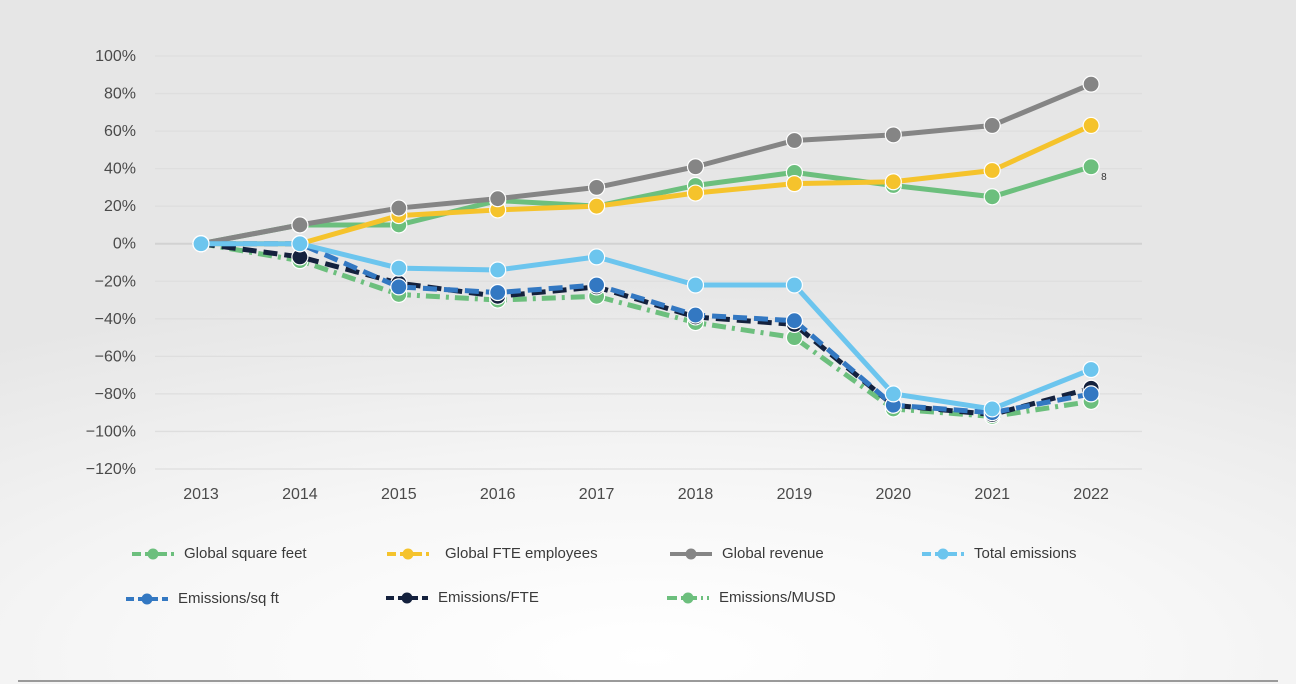  Describe the element at coordinates (201, 494) in the screenshot. I see `x-tick-label: 2013` at that location.